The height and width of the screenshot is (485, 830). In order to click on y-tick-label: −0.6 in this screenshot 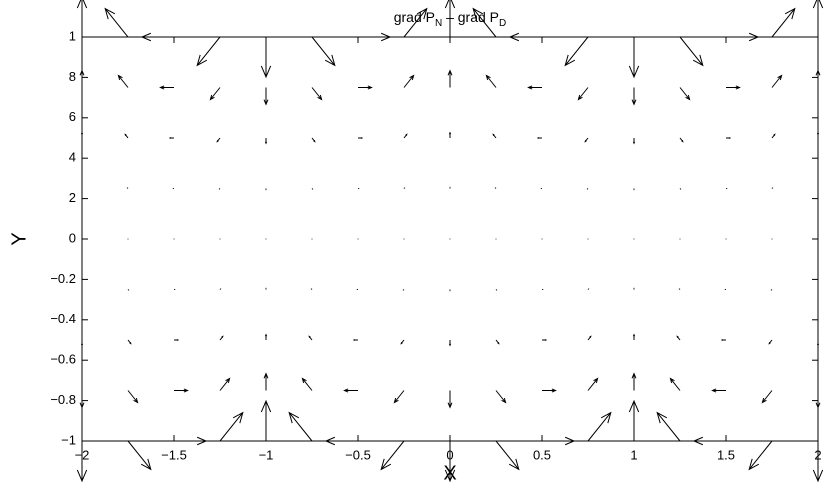, I will do `click(63, 359)`.